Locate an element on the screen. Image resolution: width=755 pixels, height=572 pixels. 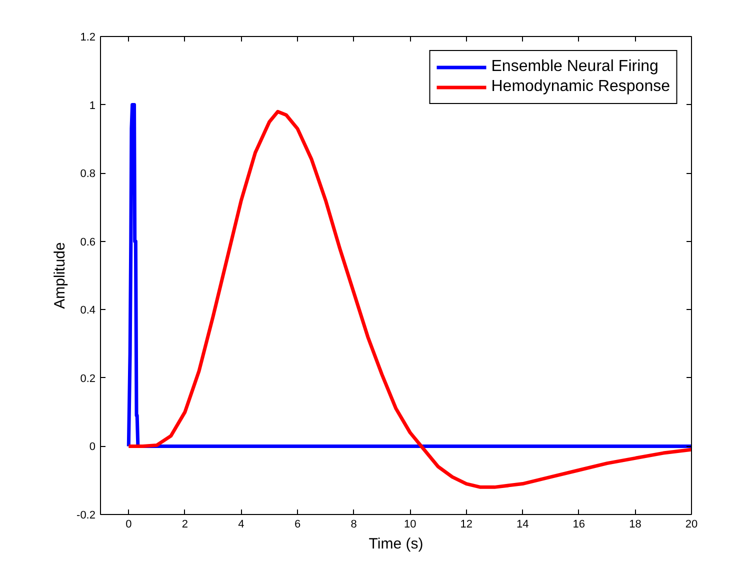
x-tick-label: 6 is located at coordinates (297, 524).